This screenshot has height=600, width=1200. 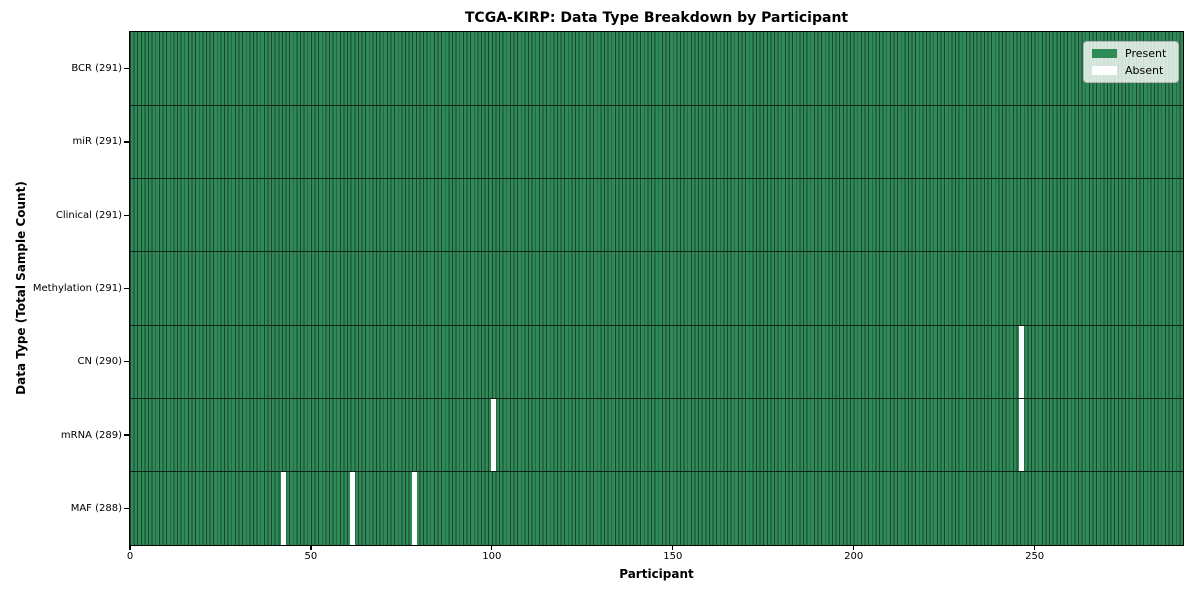 What do you see at coordinates (492, 556) in the screenshot?
I see `x-tick-label-100: 100` at bounding box center [492, 556].